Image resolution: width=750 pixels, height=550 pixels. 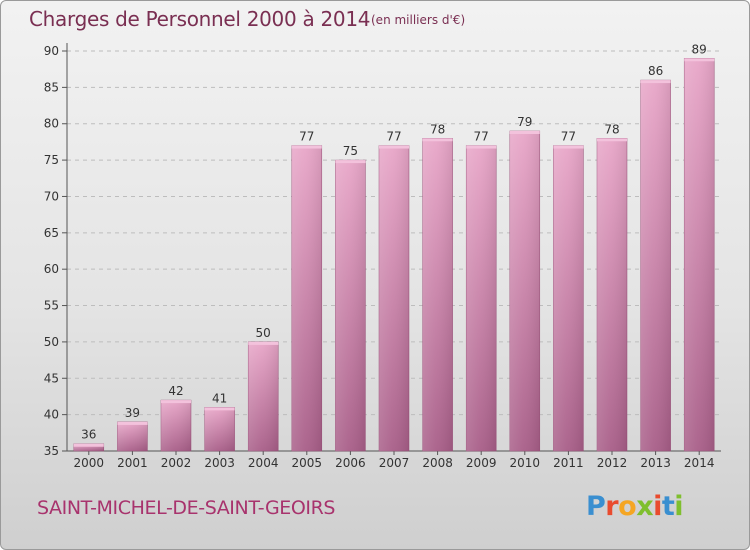 I want to click on chart-title: Charges de Personnel 2000 à 2014, so click(x=200, y=19).